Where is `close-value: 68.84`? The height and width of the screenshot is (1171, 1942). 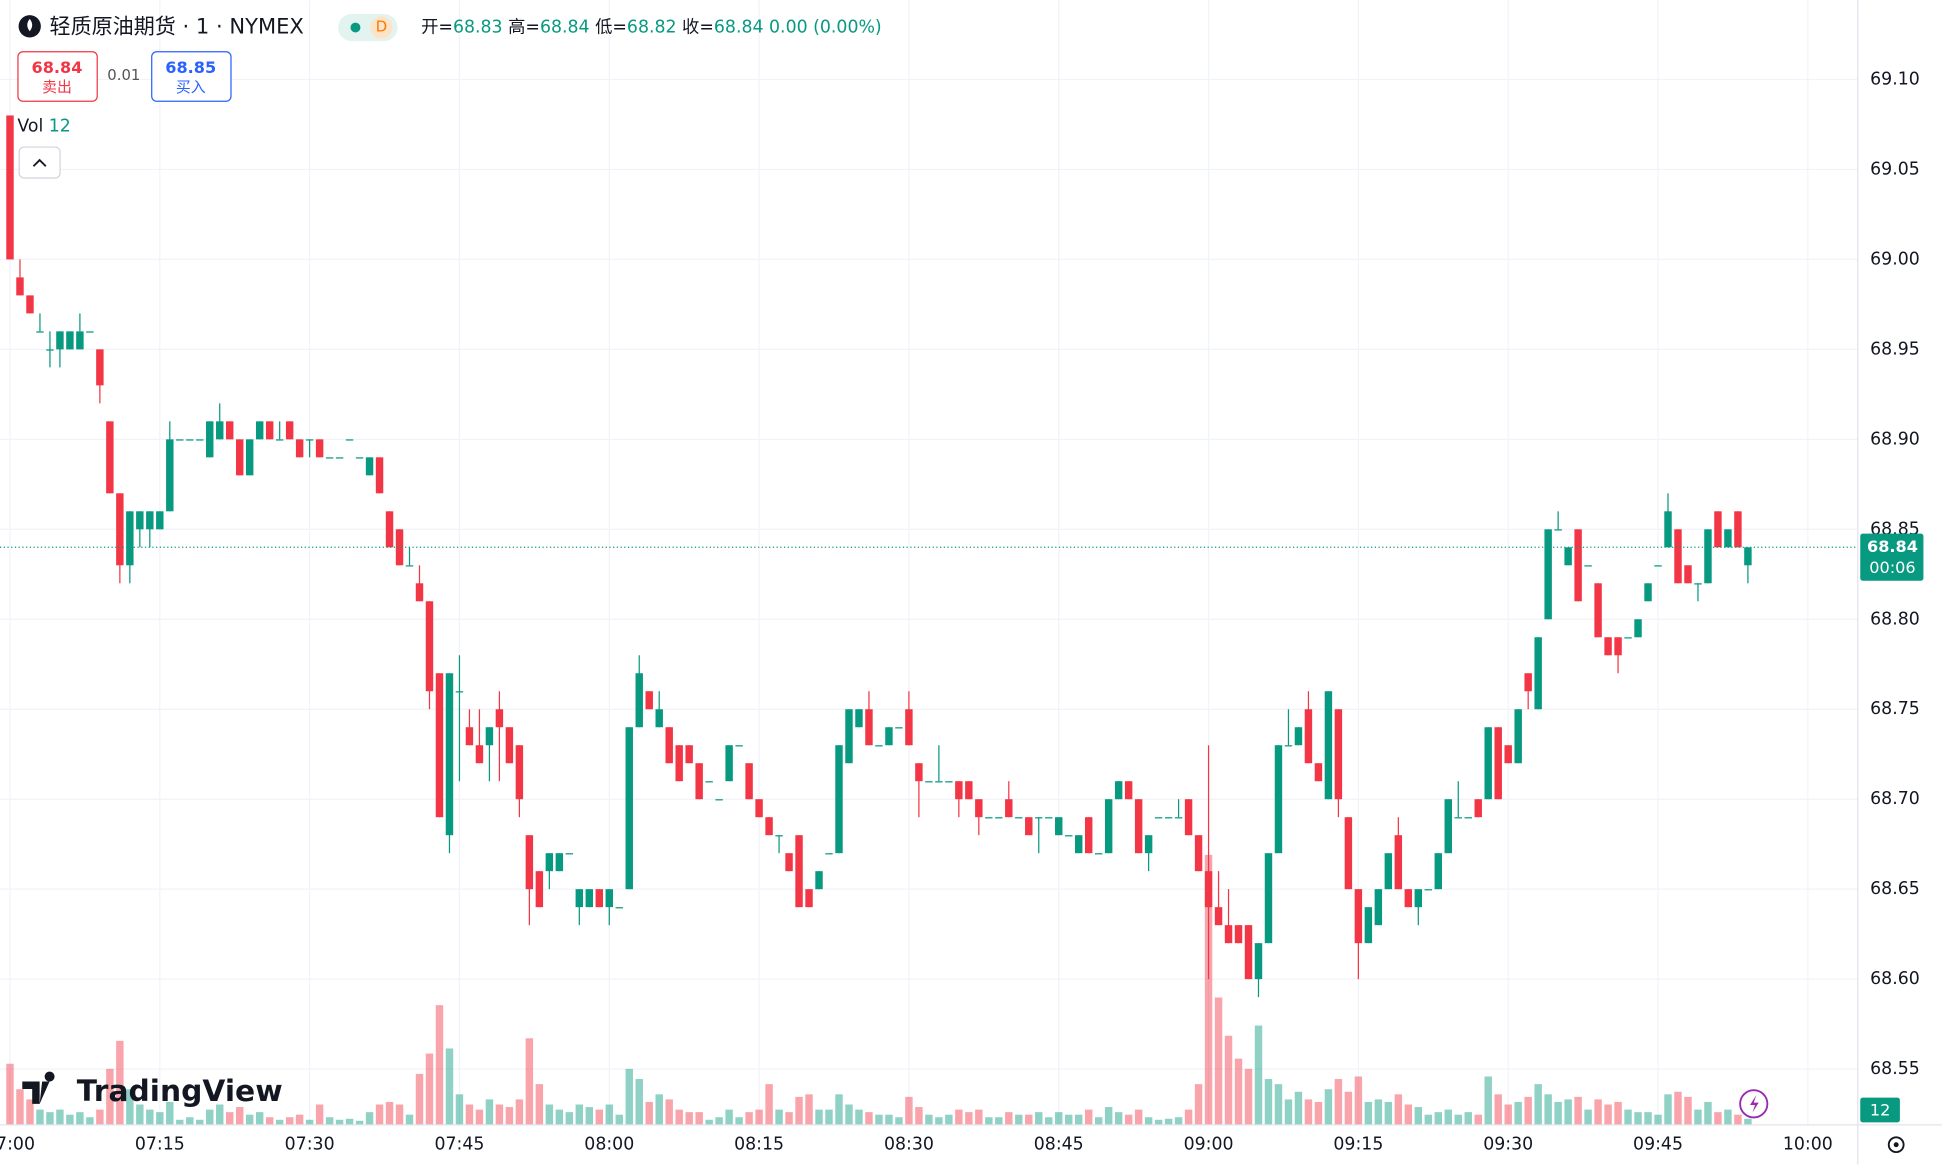
close-value: 68.84 is located at coordinates (739, 28).